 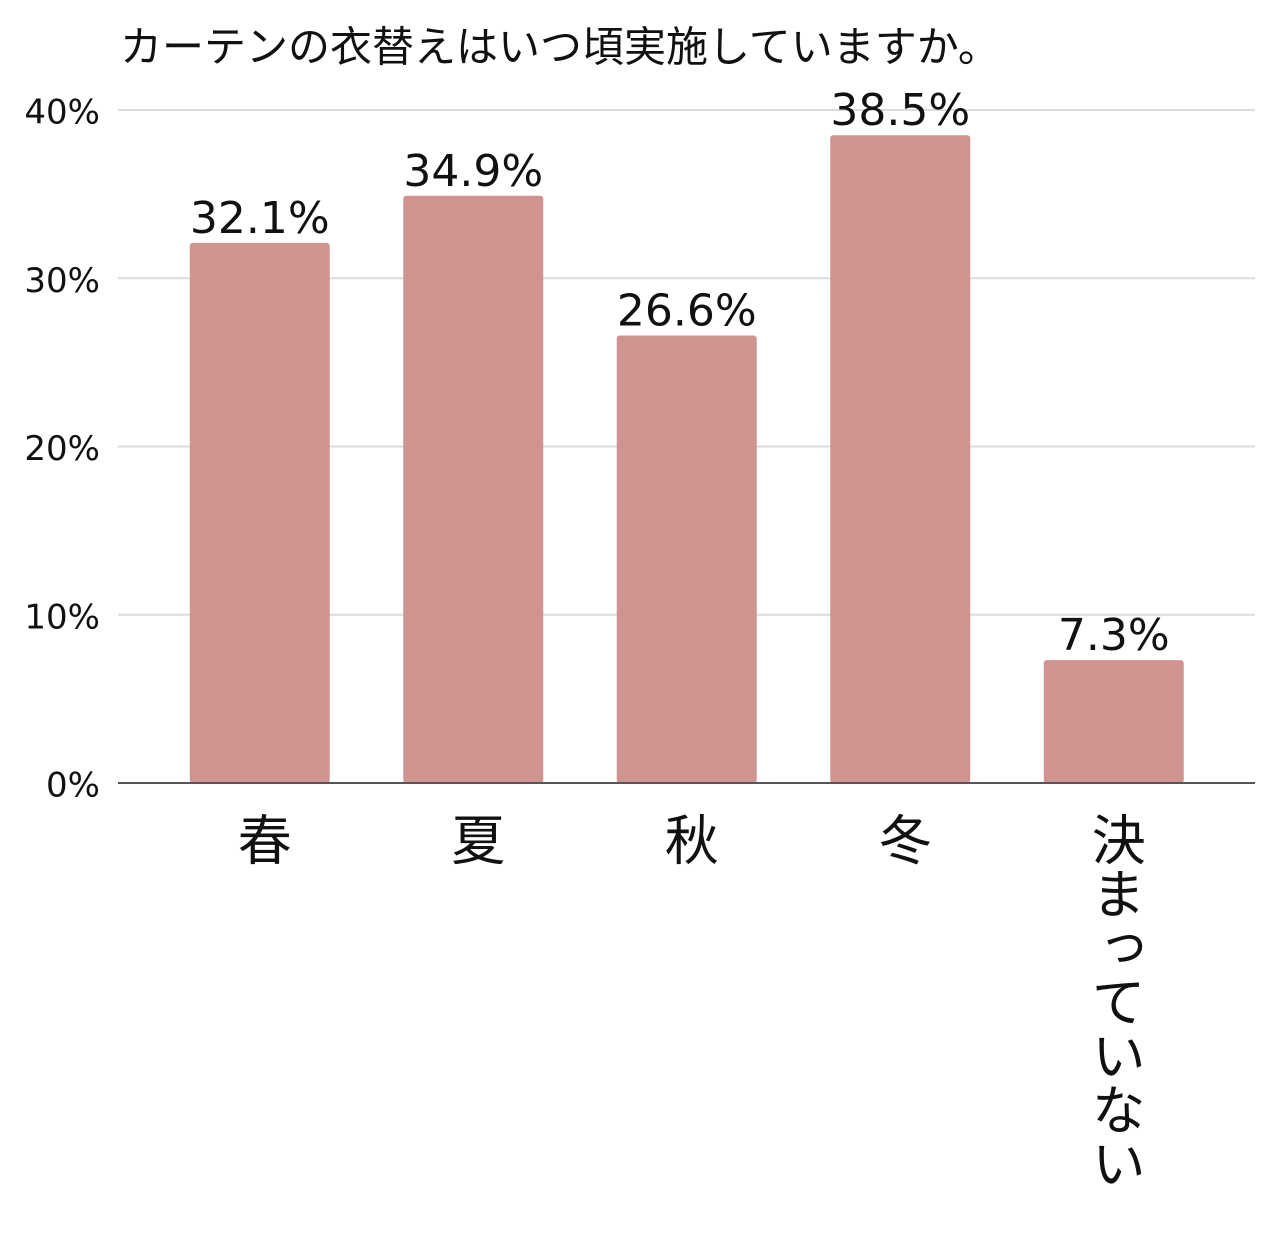 I want to click on y-tick-label: 40%, so click(x=62, y=113).